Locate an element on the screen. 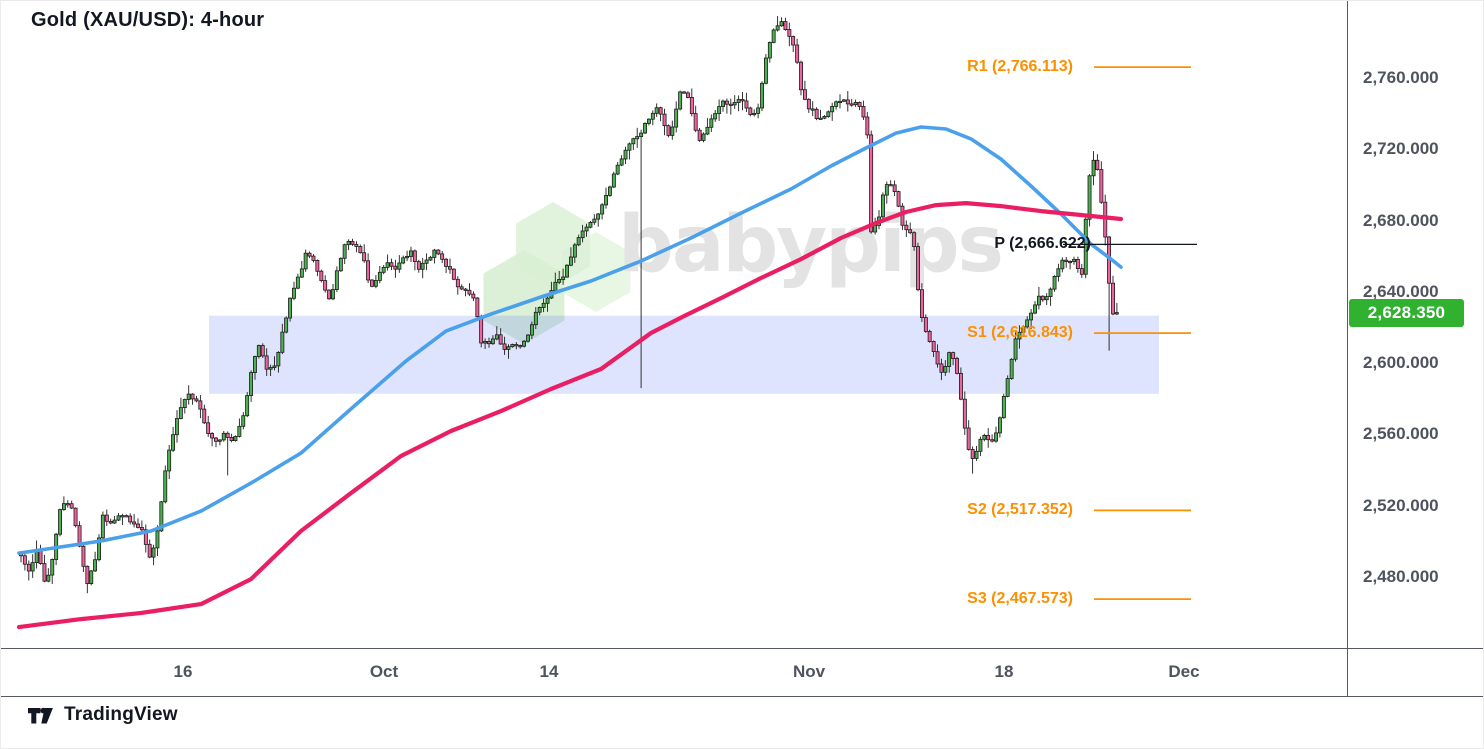  highlight-zone is located at coordinates (684, 354).